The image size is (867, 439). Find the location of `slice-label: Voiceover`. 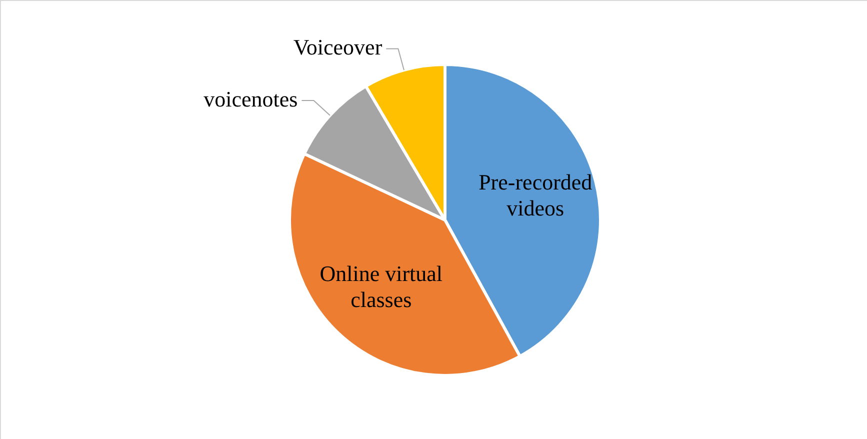

slice-label: Voiceover is located at coordinates (338, 47).